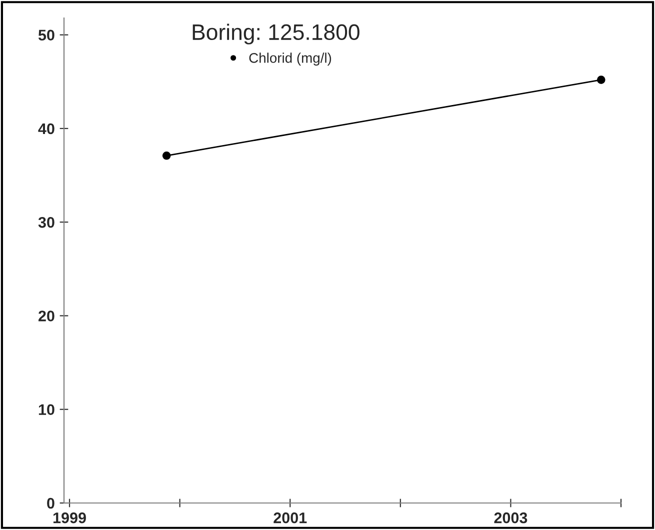 The image size is (655, 530). I want to click on y-tick-label: 50, so click(46, 35).